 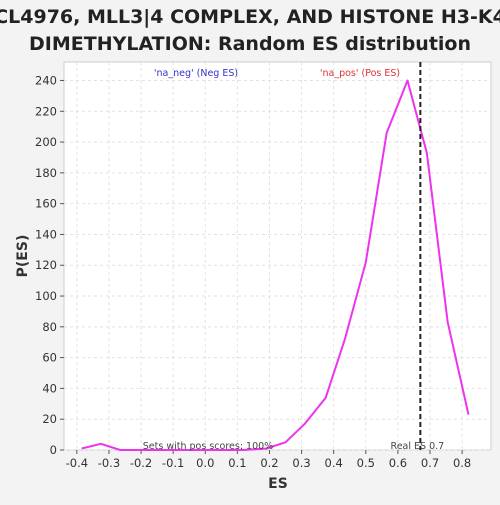 I want to click on y-tick-label: 120, so click(x=46, y=265).